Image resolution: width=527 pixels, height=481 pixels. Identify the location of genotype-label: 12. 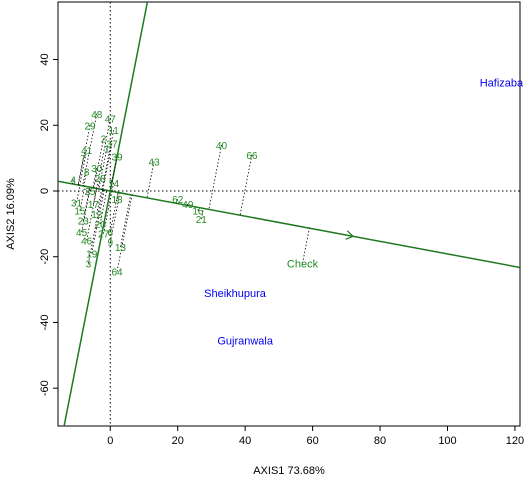
(97, 215).